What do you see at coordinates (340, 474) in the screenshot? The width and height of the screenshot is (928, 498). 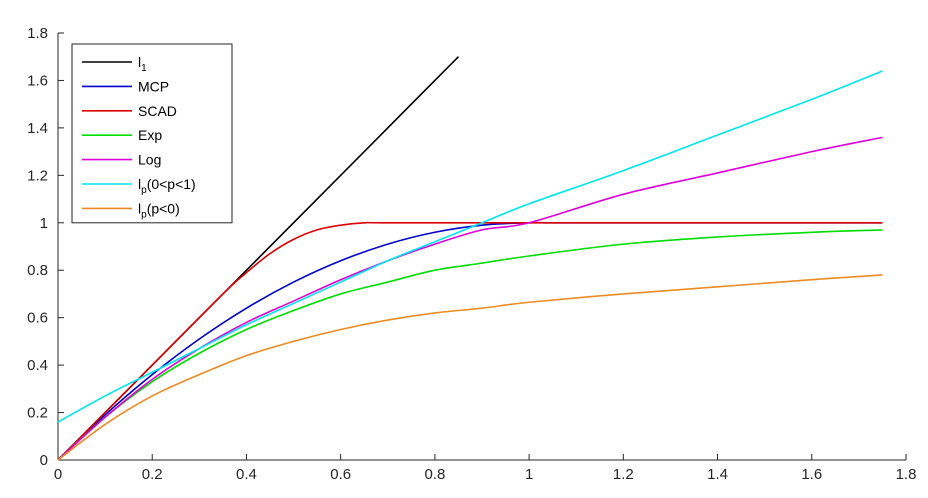 I see `x-tick-label: 0.6` at bounding box center [340, 474].